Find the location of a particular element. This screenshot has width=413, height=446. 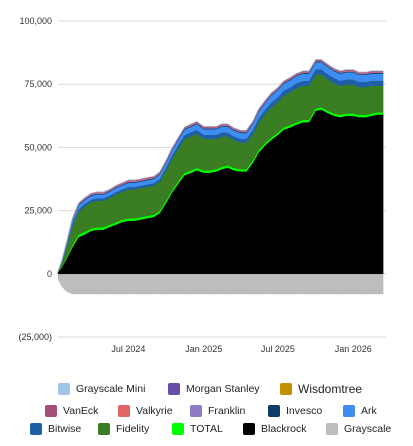

legend-label: Blackrock is located at coordinates (284, 429).